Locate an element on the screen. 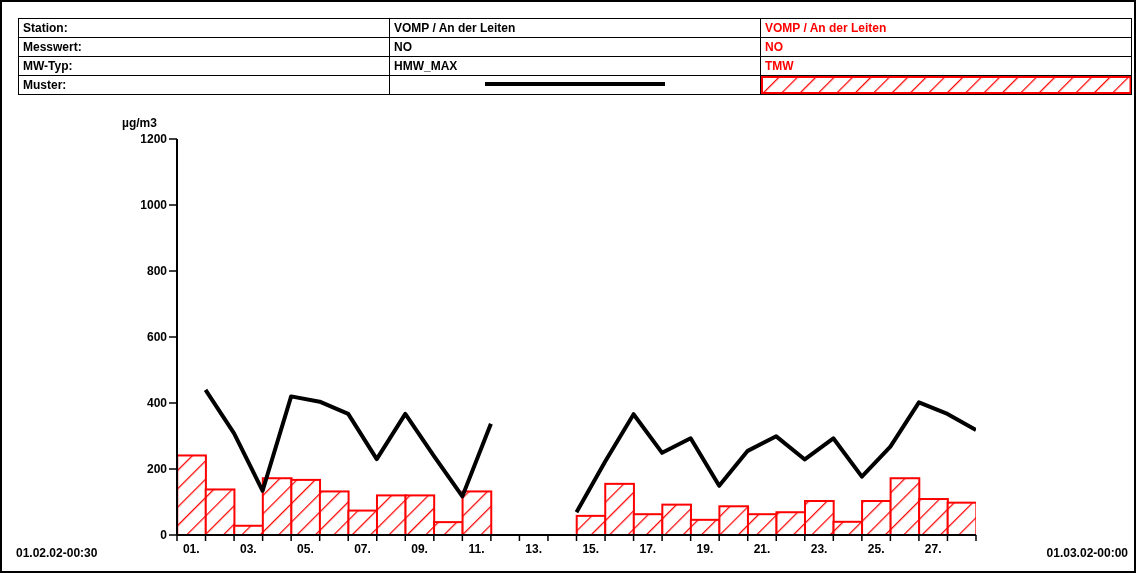  x-tick-label: 19. is located at coordinates (705, 549).